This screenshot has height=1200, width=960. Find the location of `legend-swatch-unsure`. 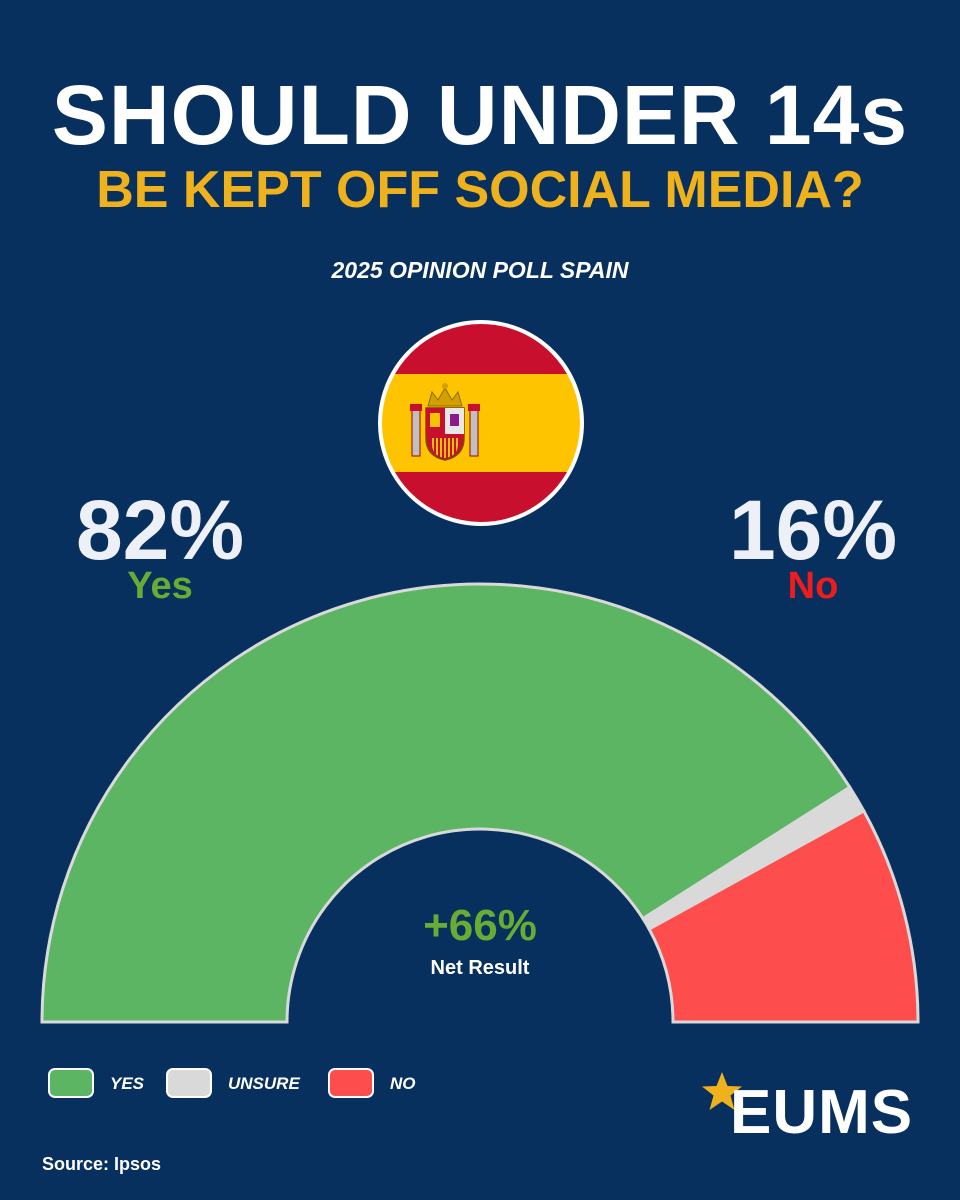

legend-swatch-unsure is located at coordinates (189, 1083).